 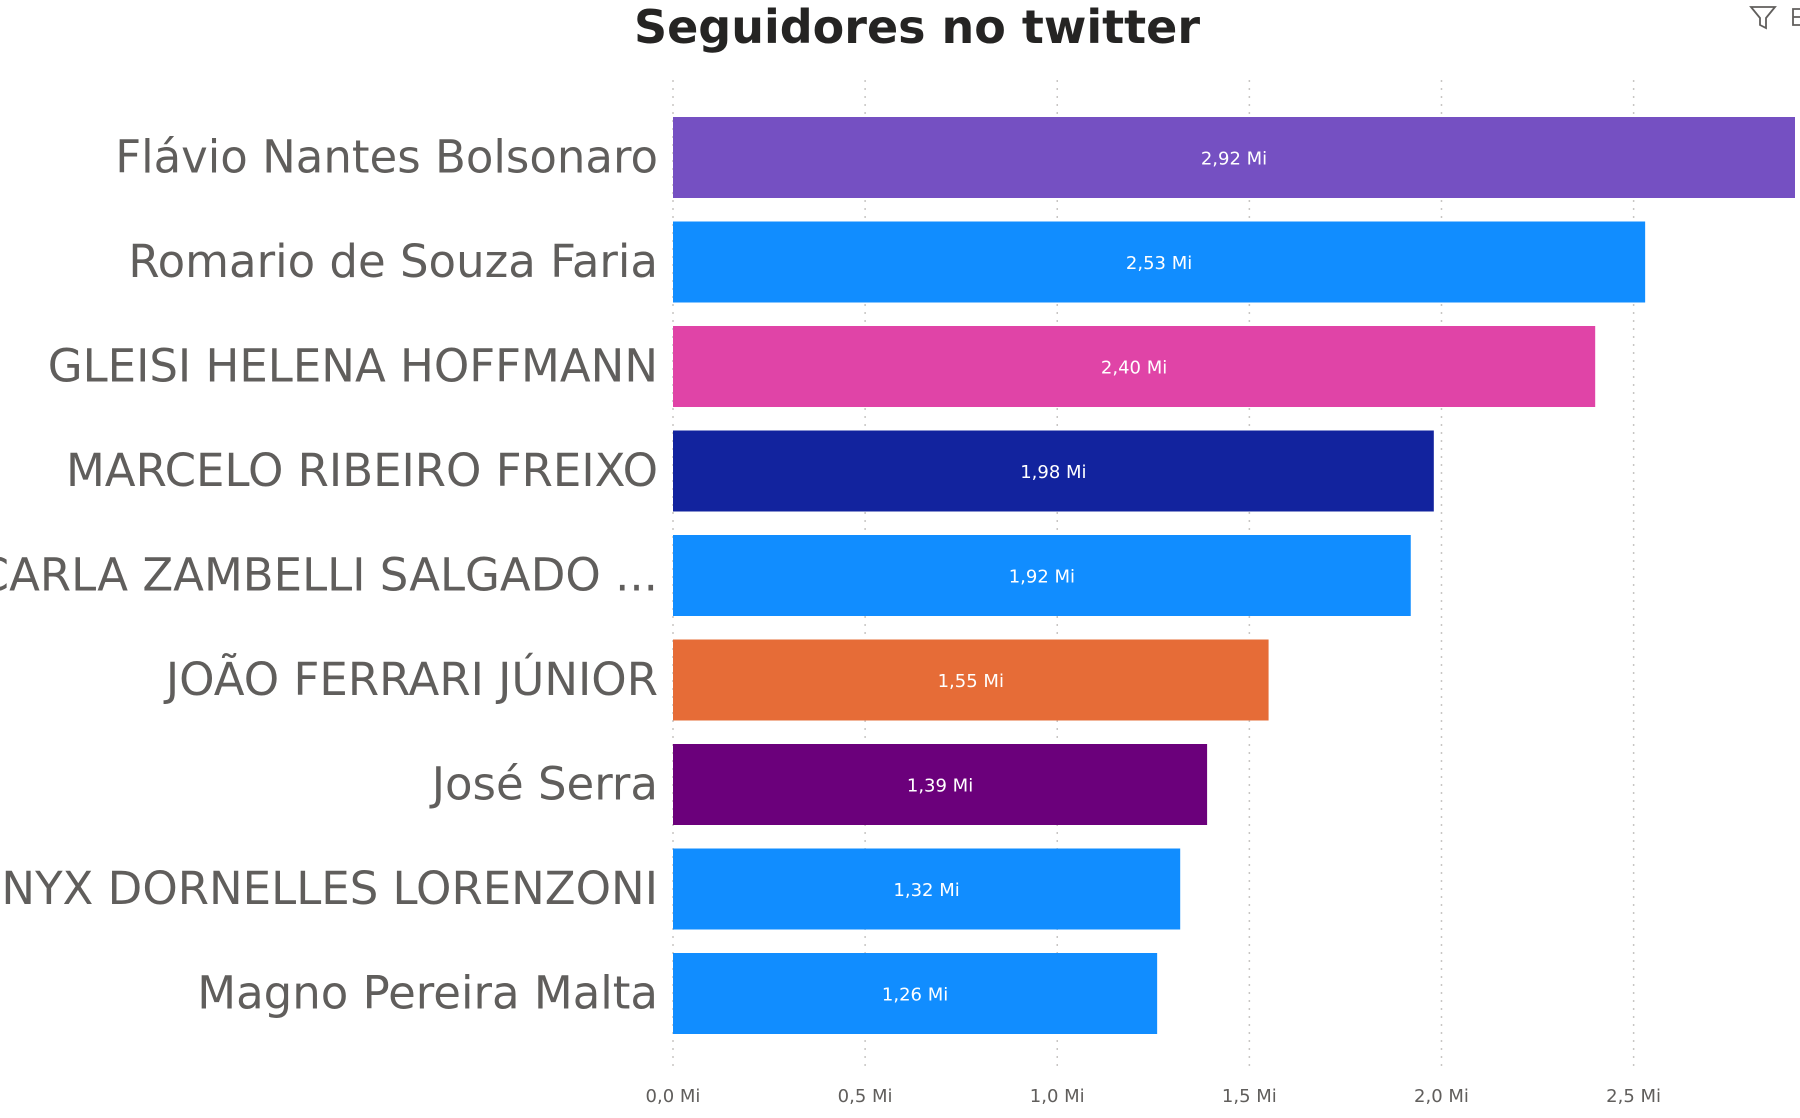 I want to click on category-label: MARCELO RIBEIRO FREIXO, so click(x=362, y=470).